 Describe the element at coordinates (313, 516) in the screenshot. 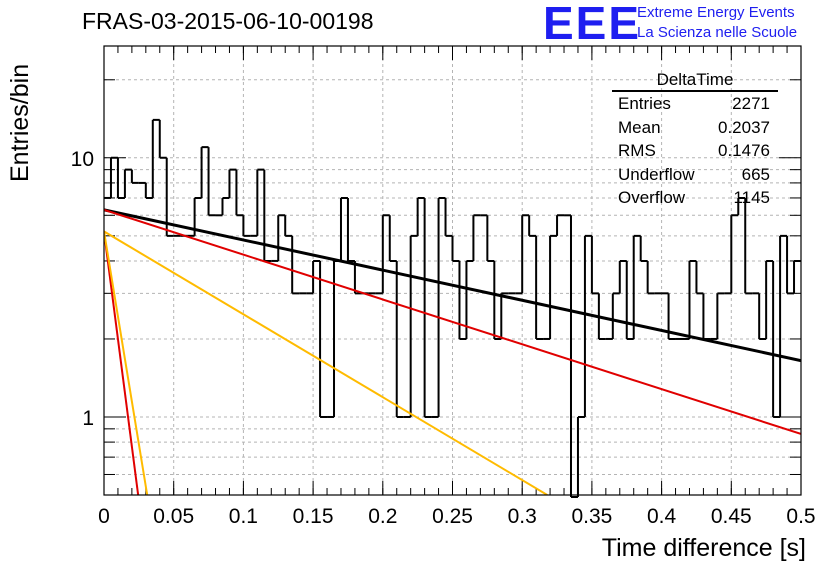

I see `x-tick-label: 0.15` at that location.